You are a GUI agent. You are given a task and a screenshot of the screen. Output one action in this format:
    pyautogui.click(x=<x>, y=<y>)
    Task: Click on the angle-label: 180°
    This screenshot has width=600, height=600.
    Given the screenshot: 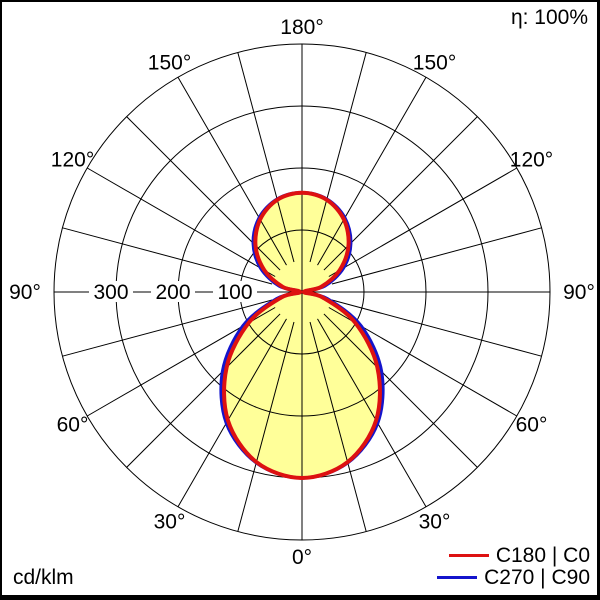 What is the action you would take?
    pyautogui.click(x=301, y=27)
    